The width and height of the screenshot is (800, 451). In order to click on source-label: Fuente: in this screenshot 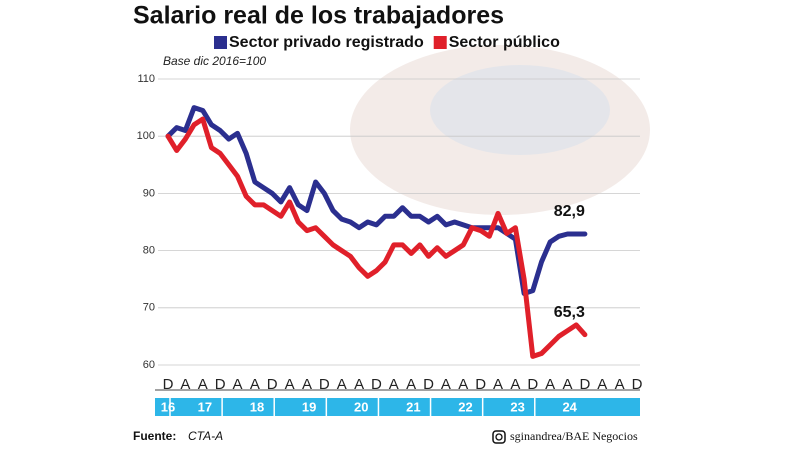, I will do `click(154, 436)`.